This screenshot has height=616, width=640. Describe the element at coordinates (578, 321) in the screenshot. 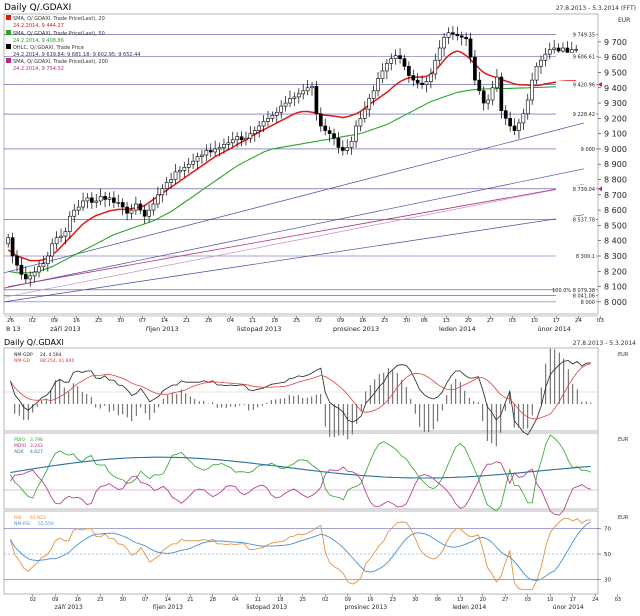

I see `x-tick-label: 24` at that location.